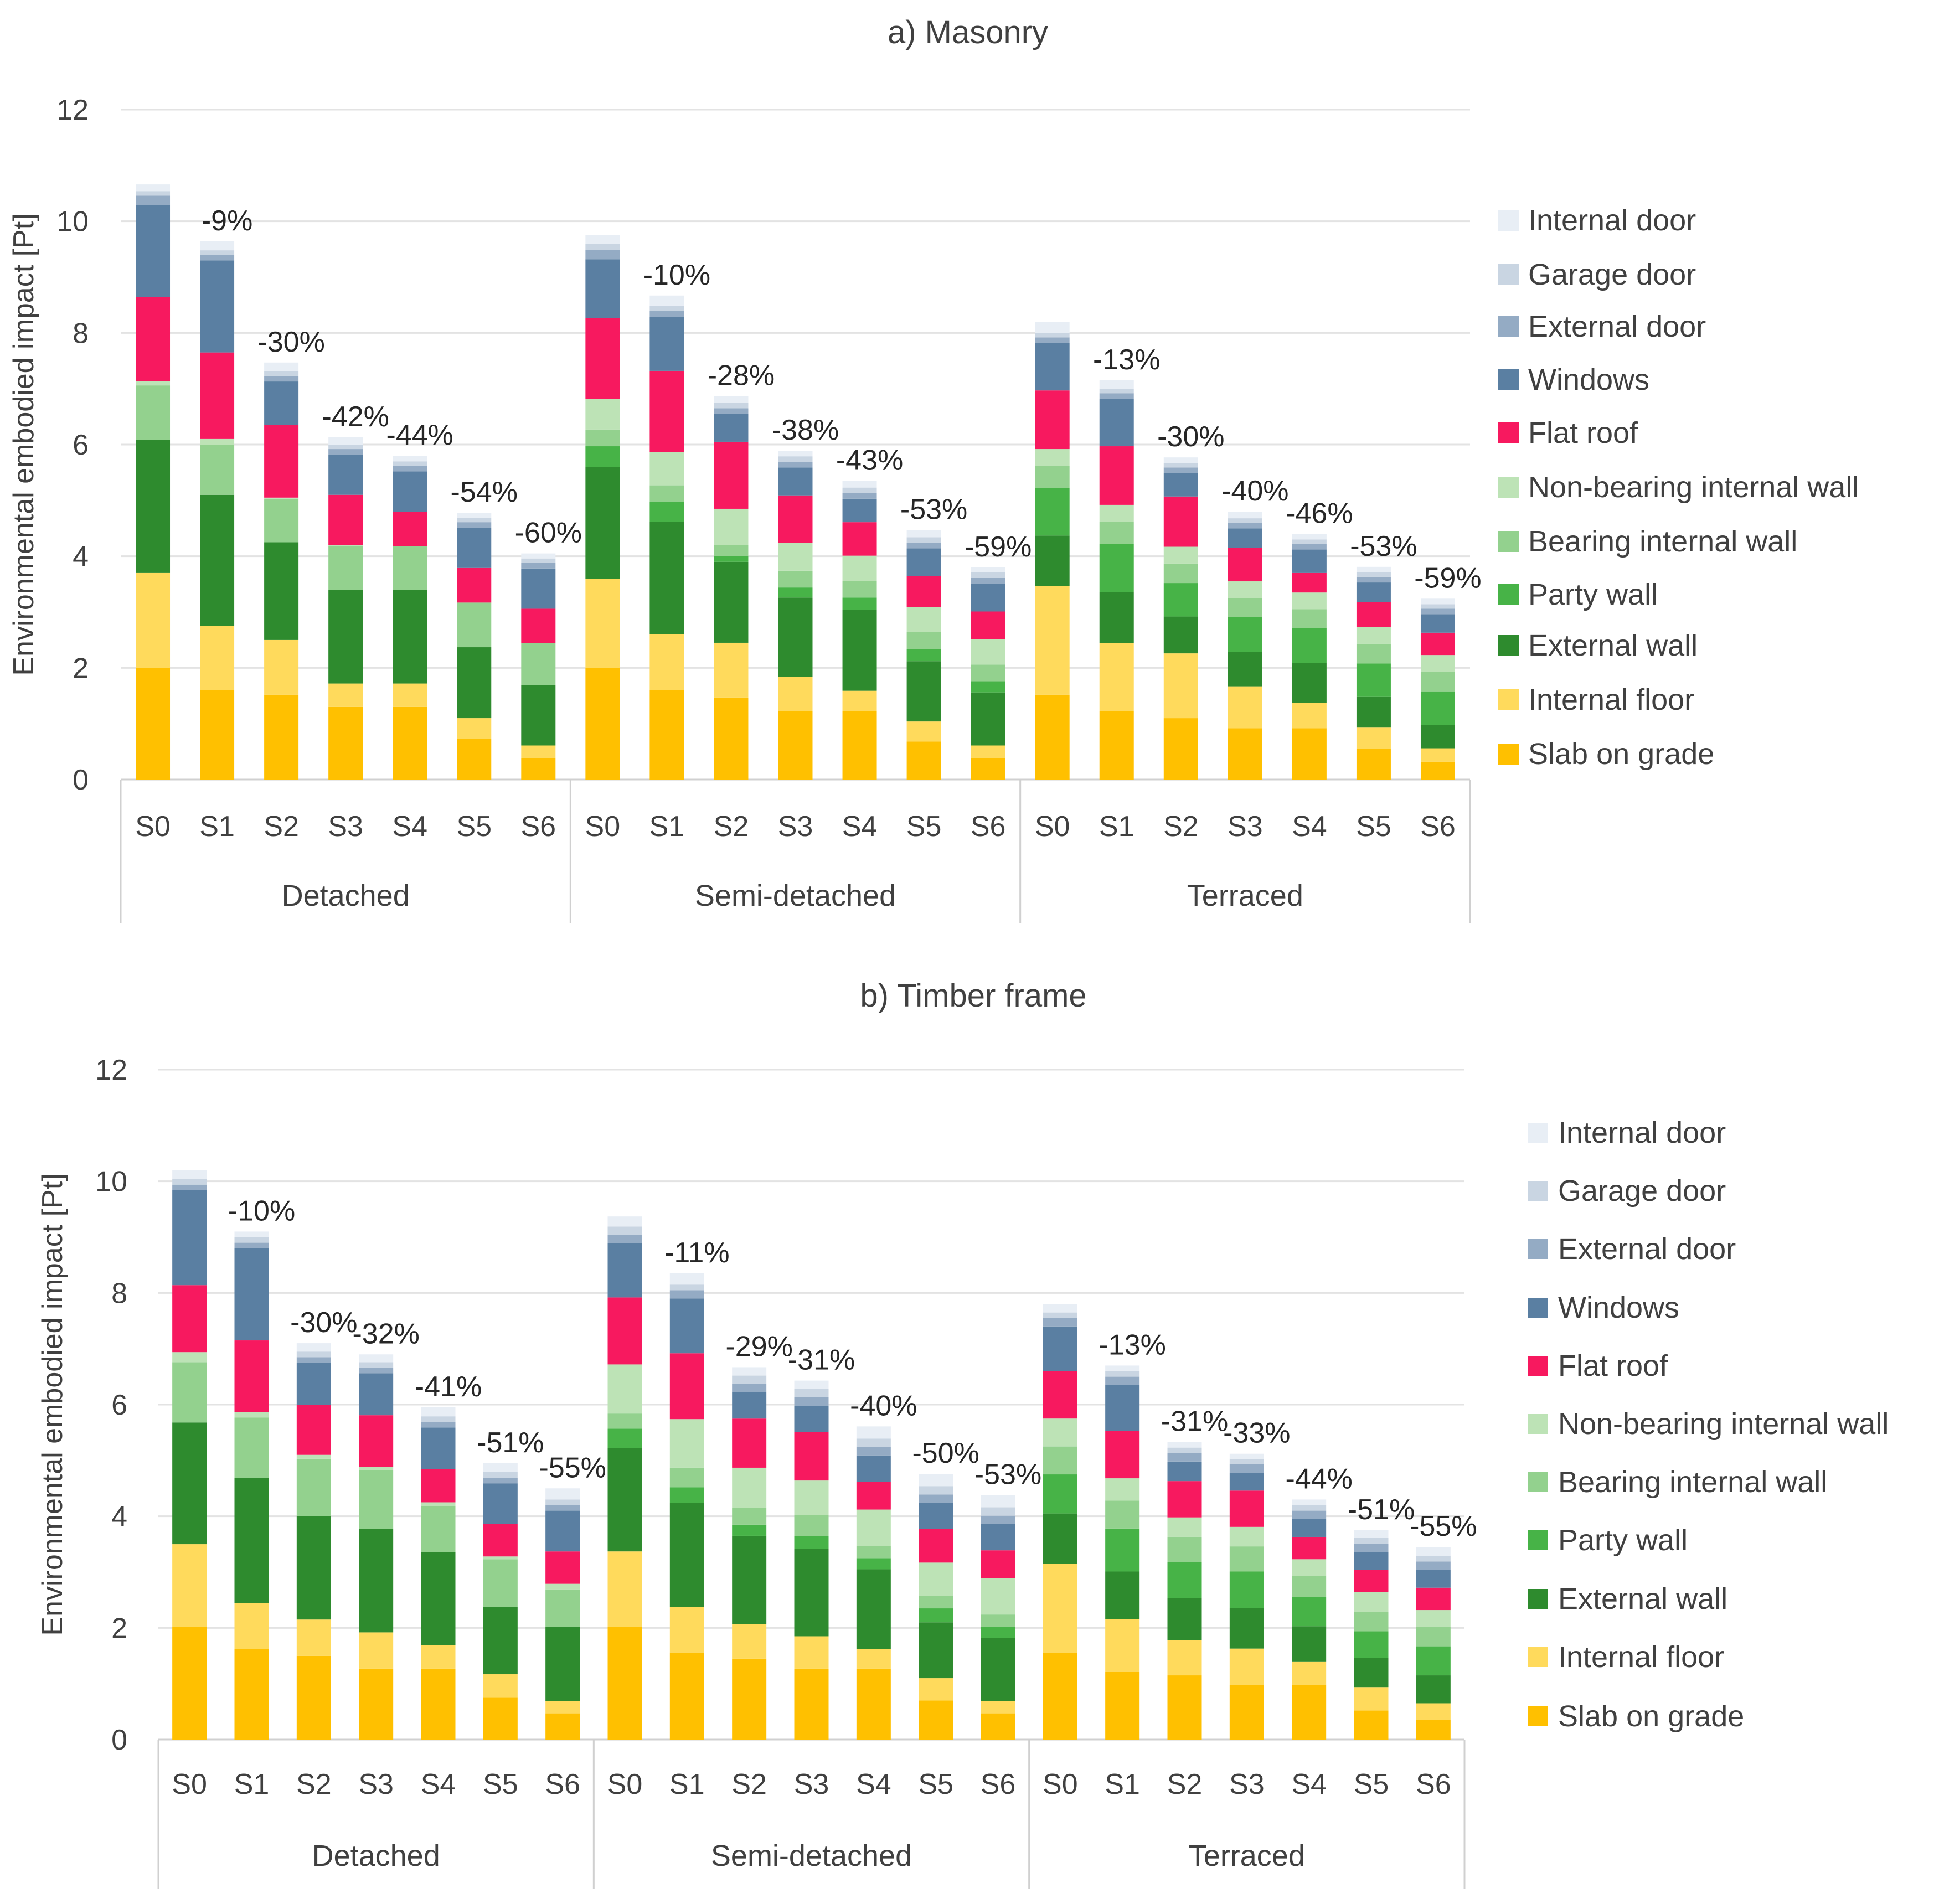 This screenshot has width=1939, height=1904. Describe the element at coordinates (1617, 326) in the screenshot. I see `legend-label: External door` at that location.